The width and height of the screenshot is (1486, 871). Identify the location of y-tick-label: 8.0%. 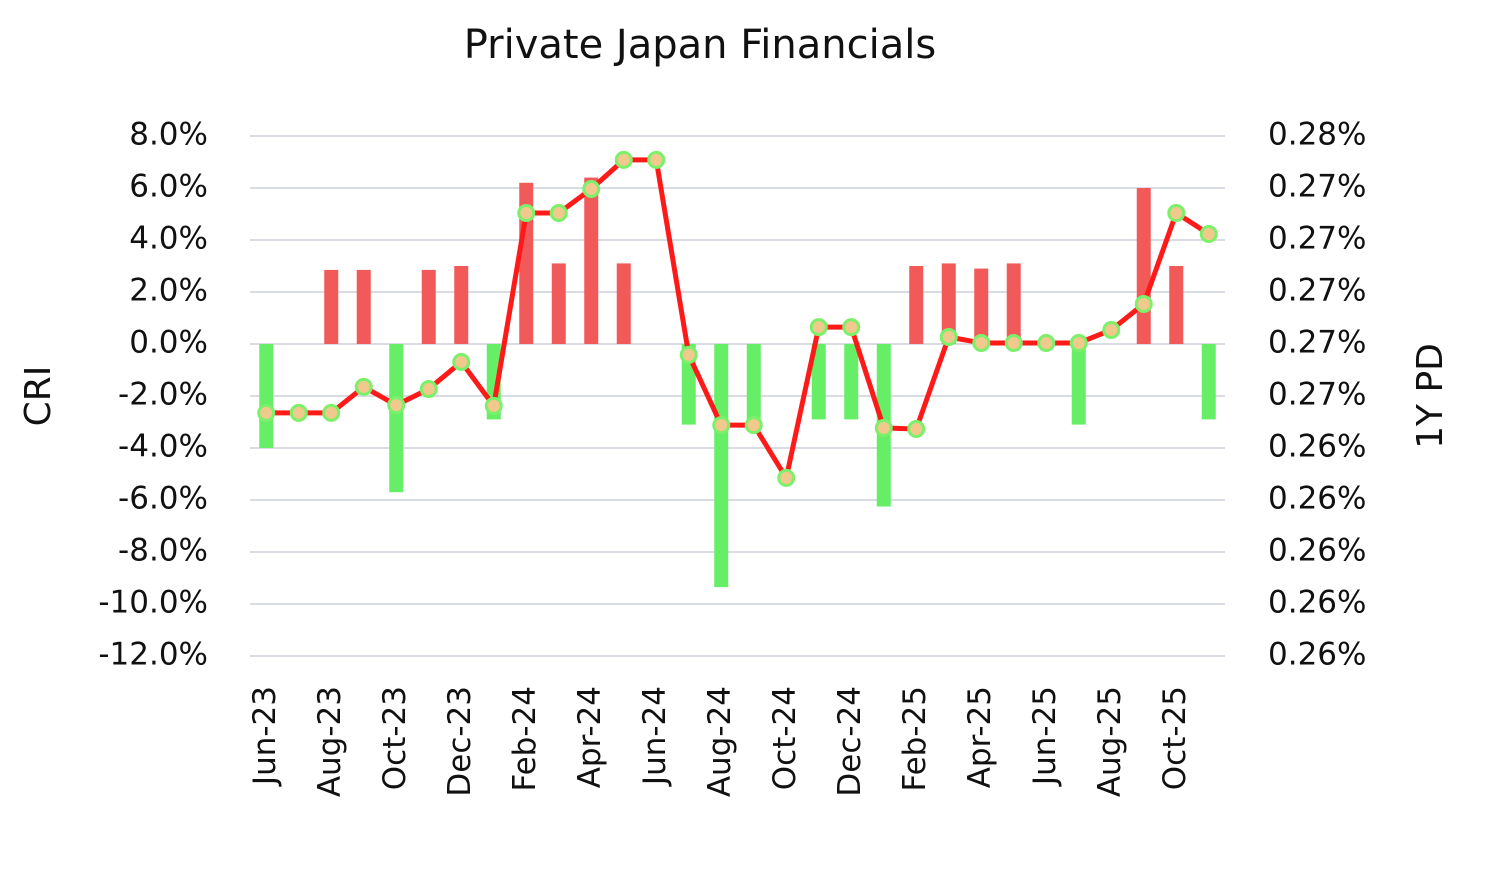
(168, 135).